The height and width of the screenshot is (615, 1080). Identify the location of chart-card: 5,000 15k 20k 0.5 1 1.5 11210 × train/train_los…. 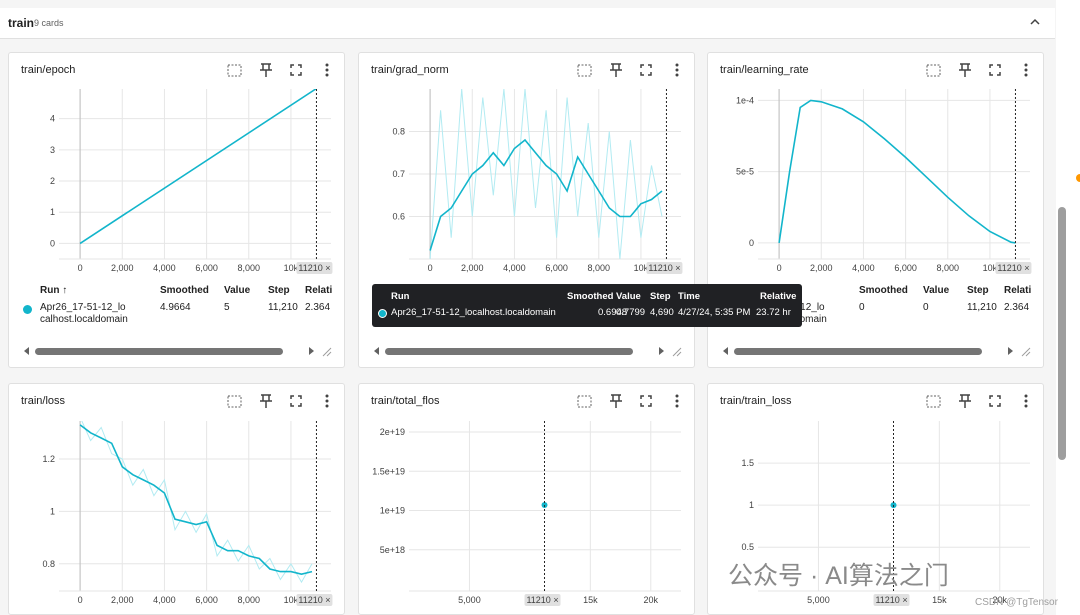
(875, 499).